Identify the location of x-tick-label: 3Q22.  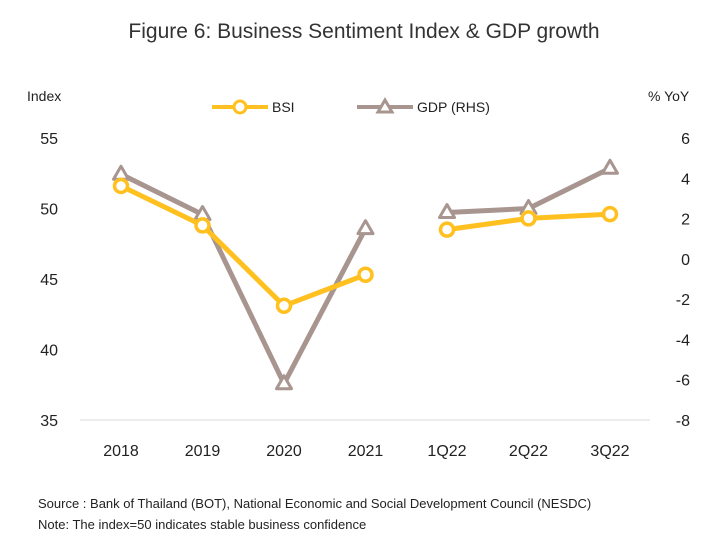
(609, 451).